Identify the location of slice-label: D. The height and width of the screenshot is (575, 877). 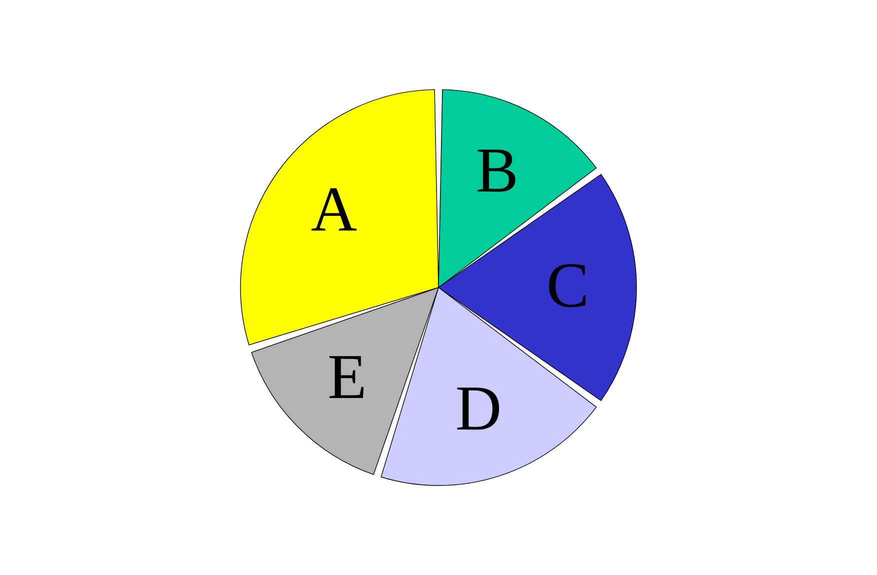
(478, 408).